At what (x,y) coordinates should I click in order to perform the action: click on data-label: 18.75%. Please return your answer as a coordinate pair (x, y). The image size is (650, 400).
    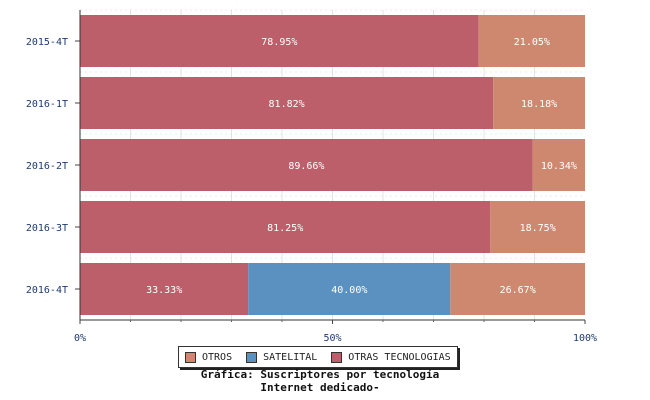
    Looking at the image, I should click on (538, 228).